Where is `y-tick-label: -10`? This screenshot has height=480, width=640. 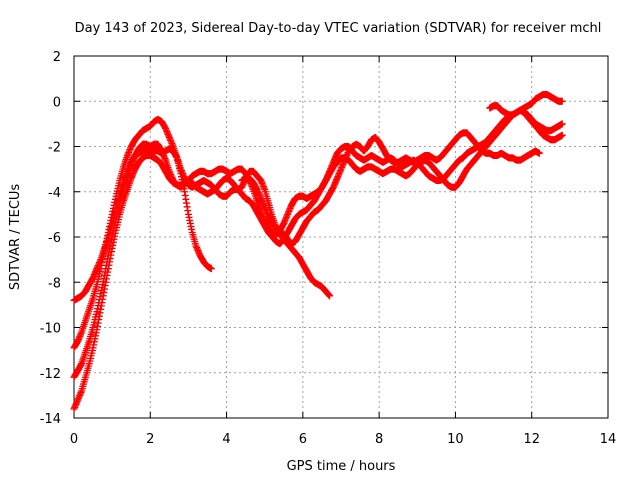
y-tick-label: -10 is located at coordinates (50, 329).